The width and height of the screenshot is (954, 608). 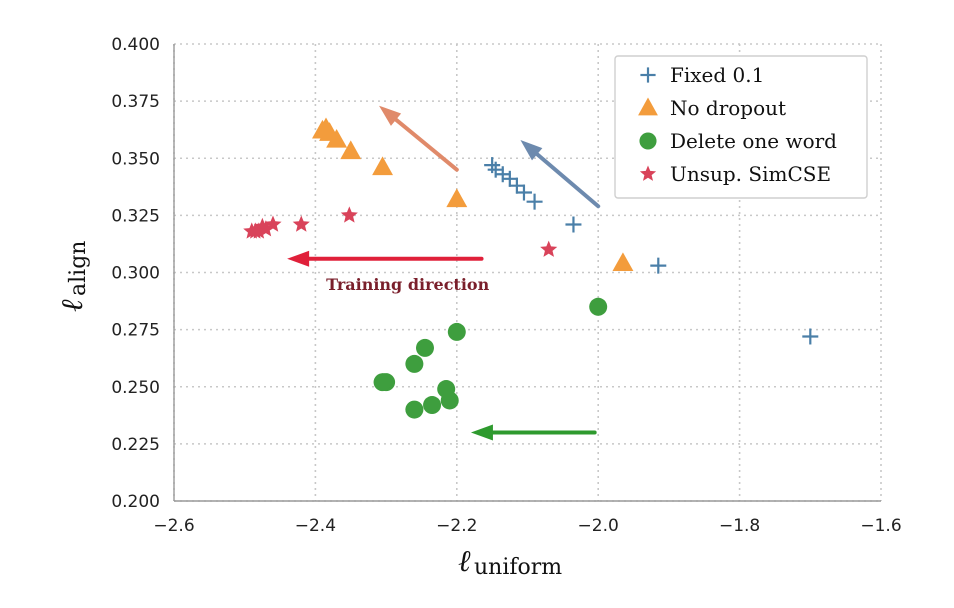 I want to click on y-axis-label: ℓ align, so click(x=73, y=276).